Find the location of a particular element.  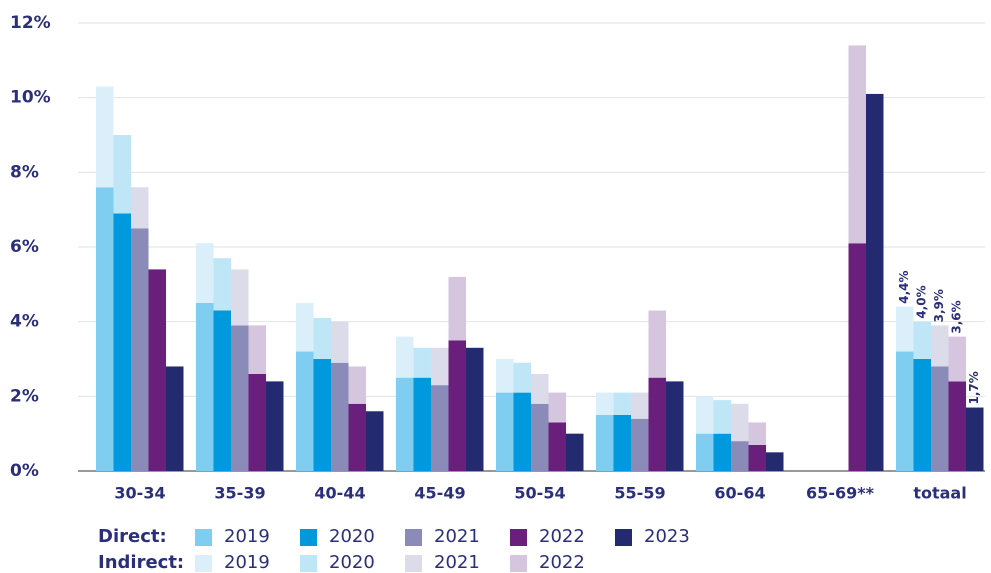

total-label: 4,4% is located at coordinates (904, 286).